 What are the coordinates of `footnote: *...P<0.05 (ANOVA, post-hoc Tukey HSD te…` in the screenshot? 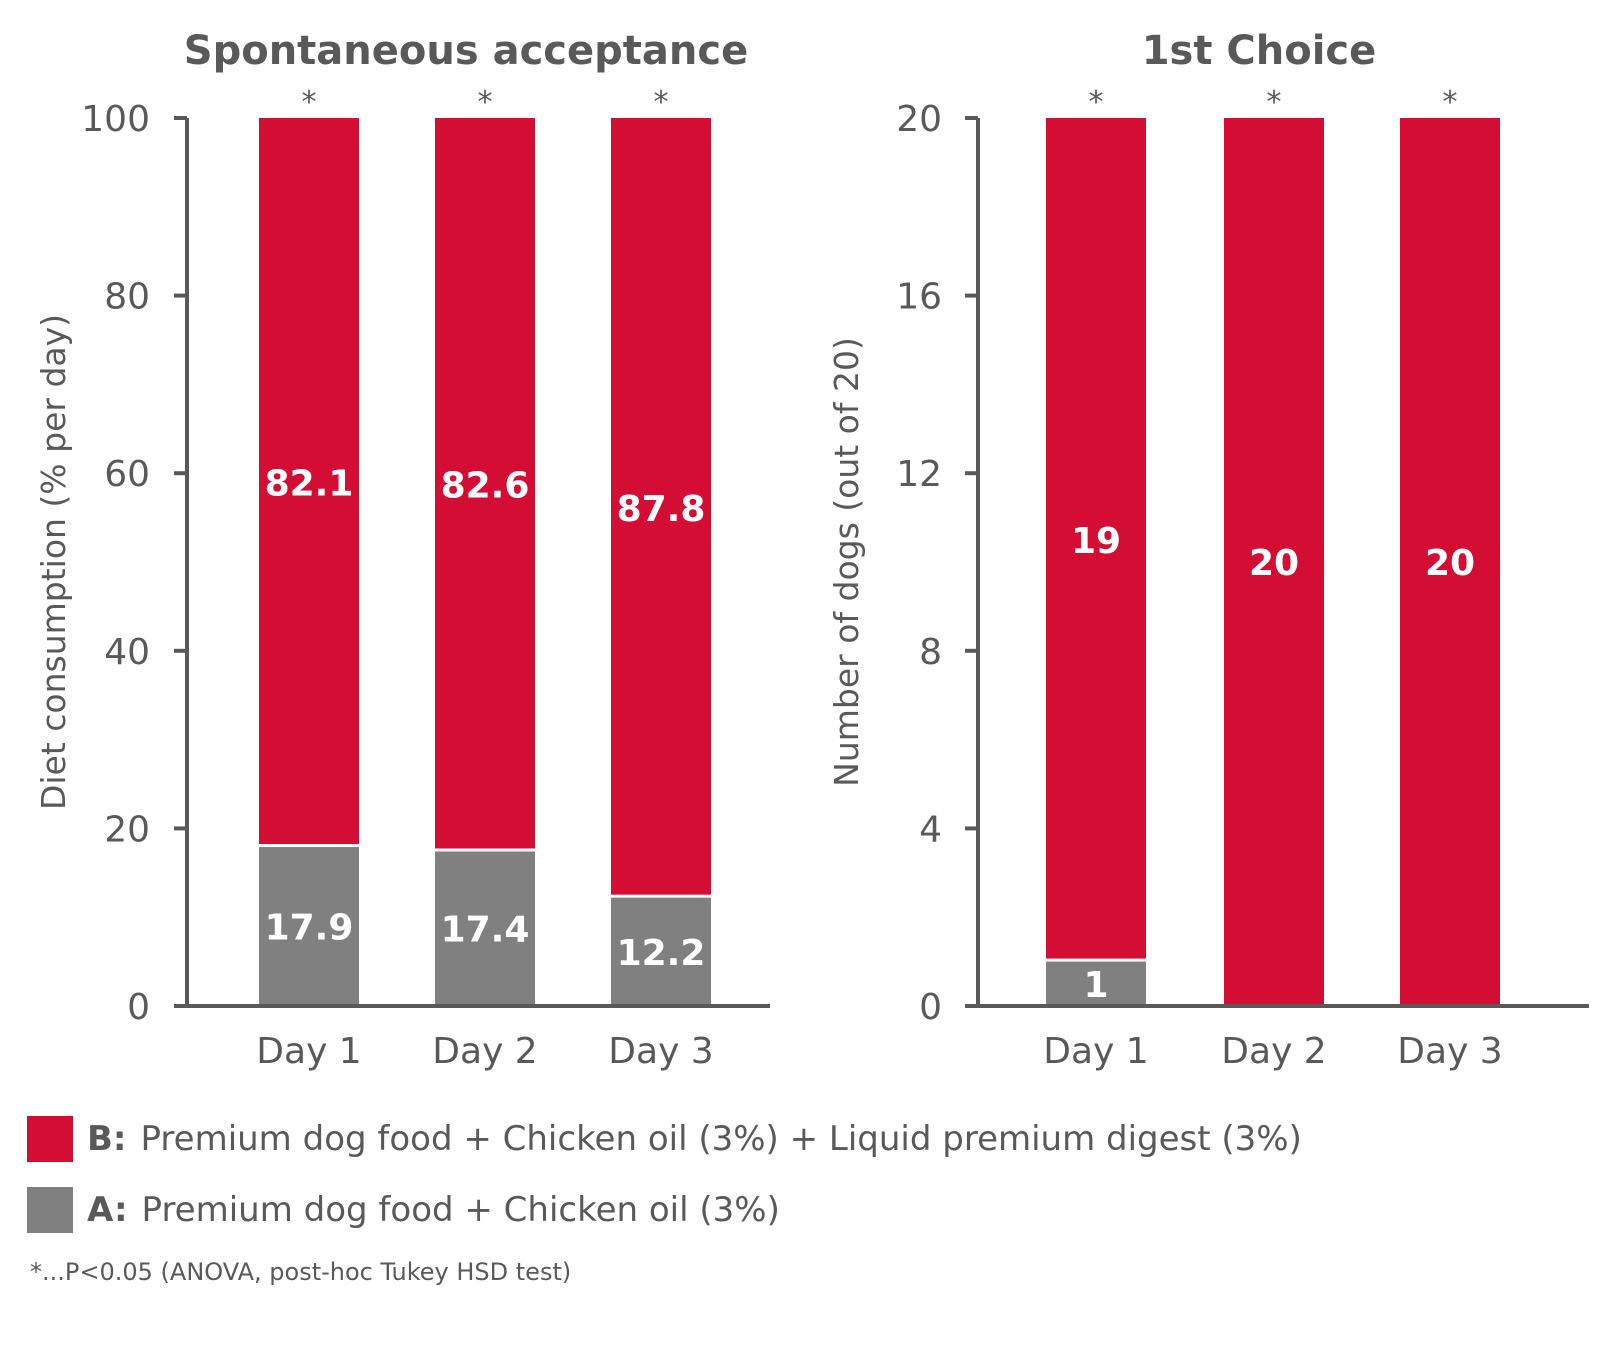 It's located at (301, 1272).